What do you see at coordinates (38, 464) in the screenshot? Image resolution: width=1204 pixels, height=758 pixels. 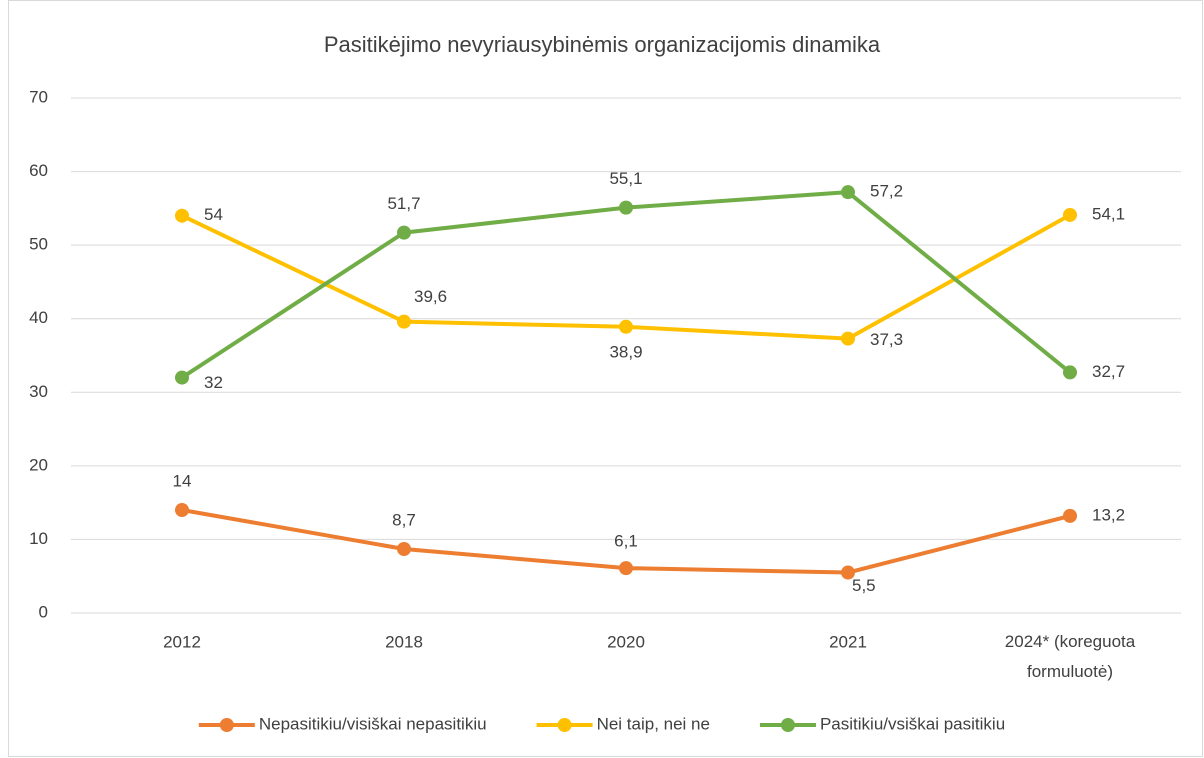 I see `y-tick-label: 20` at bounding box center [38, 464].